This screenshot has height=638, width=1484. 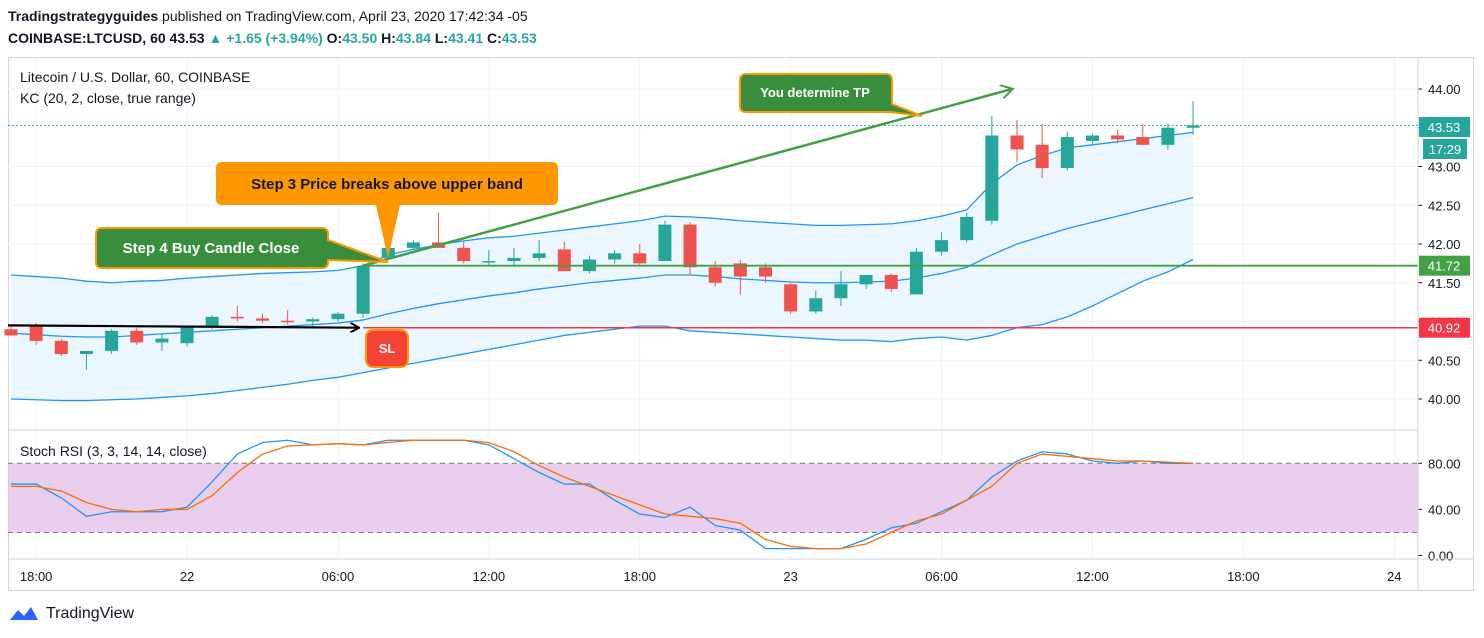 I want to click on stoch-tick-label: 40.00, so click(x=1444, y=509).